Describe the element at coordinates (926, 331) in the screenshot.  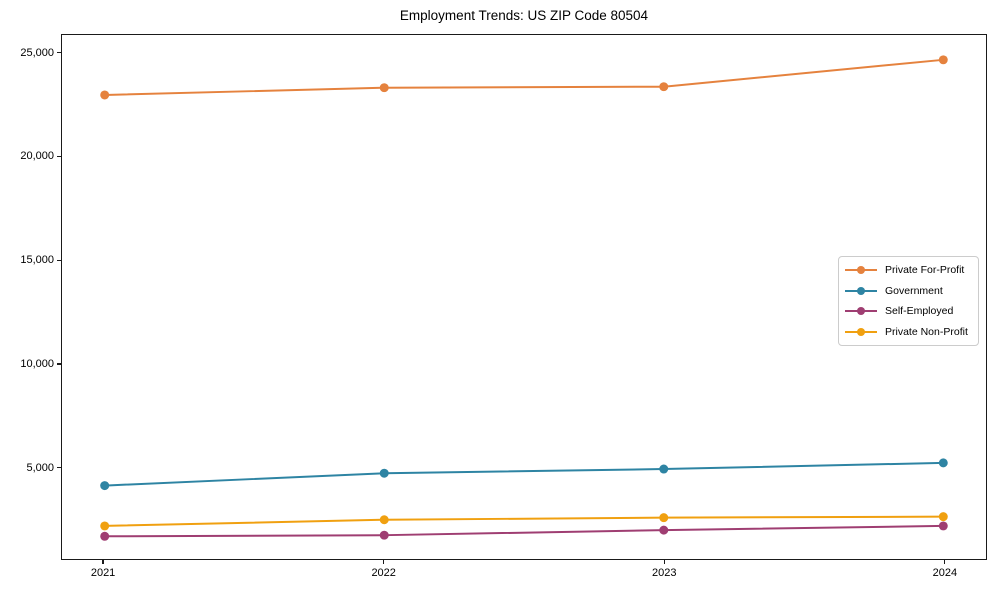
I see `legend-label: Private Non-Profit` at that location.